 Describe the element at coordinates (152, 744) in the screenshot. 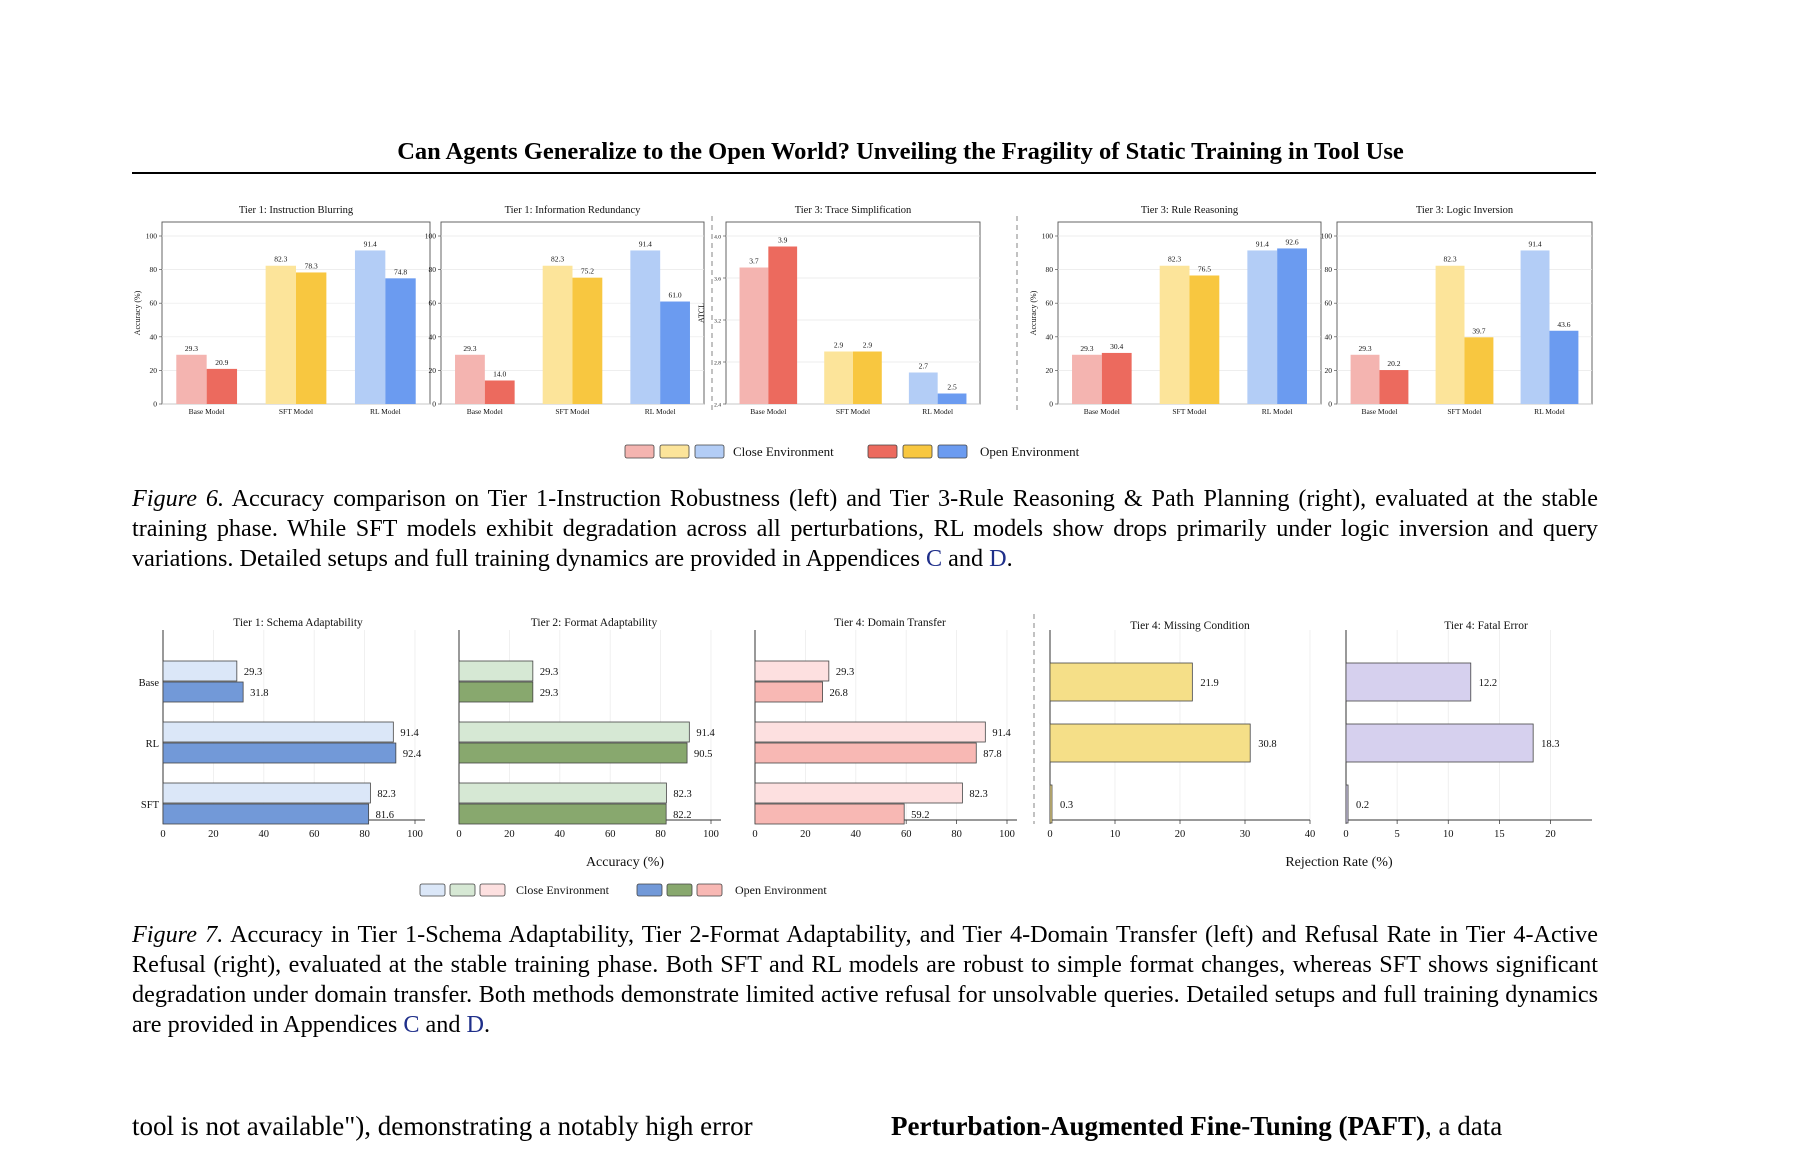

I see `y-tick-label: RL` at that location.